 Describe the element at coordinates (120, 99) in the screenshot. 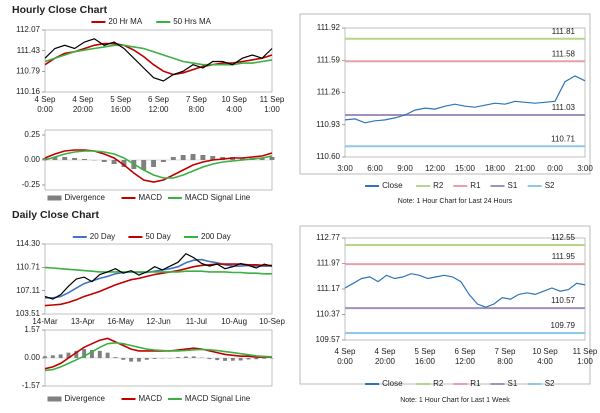

I see `x-tick-line: 5 Sep` at that location.